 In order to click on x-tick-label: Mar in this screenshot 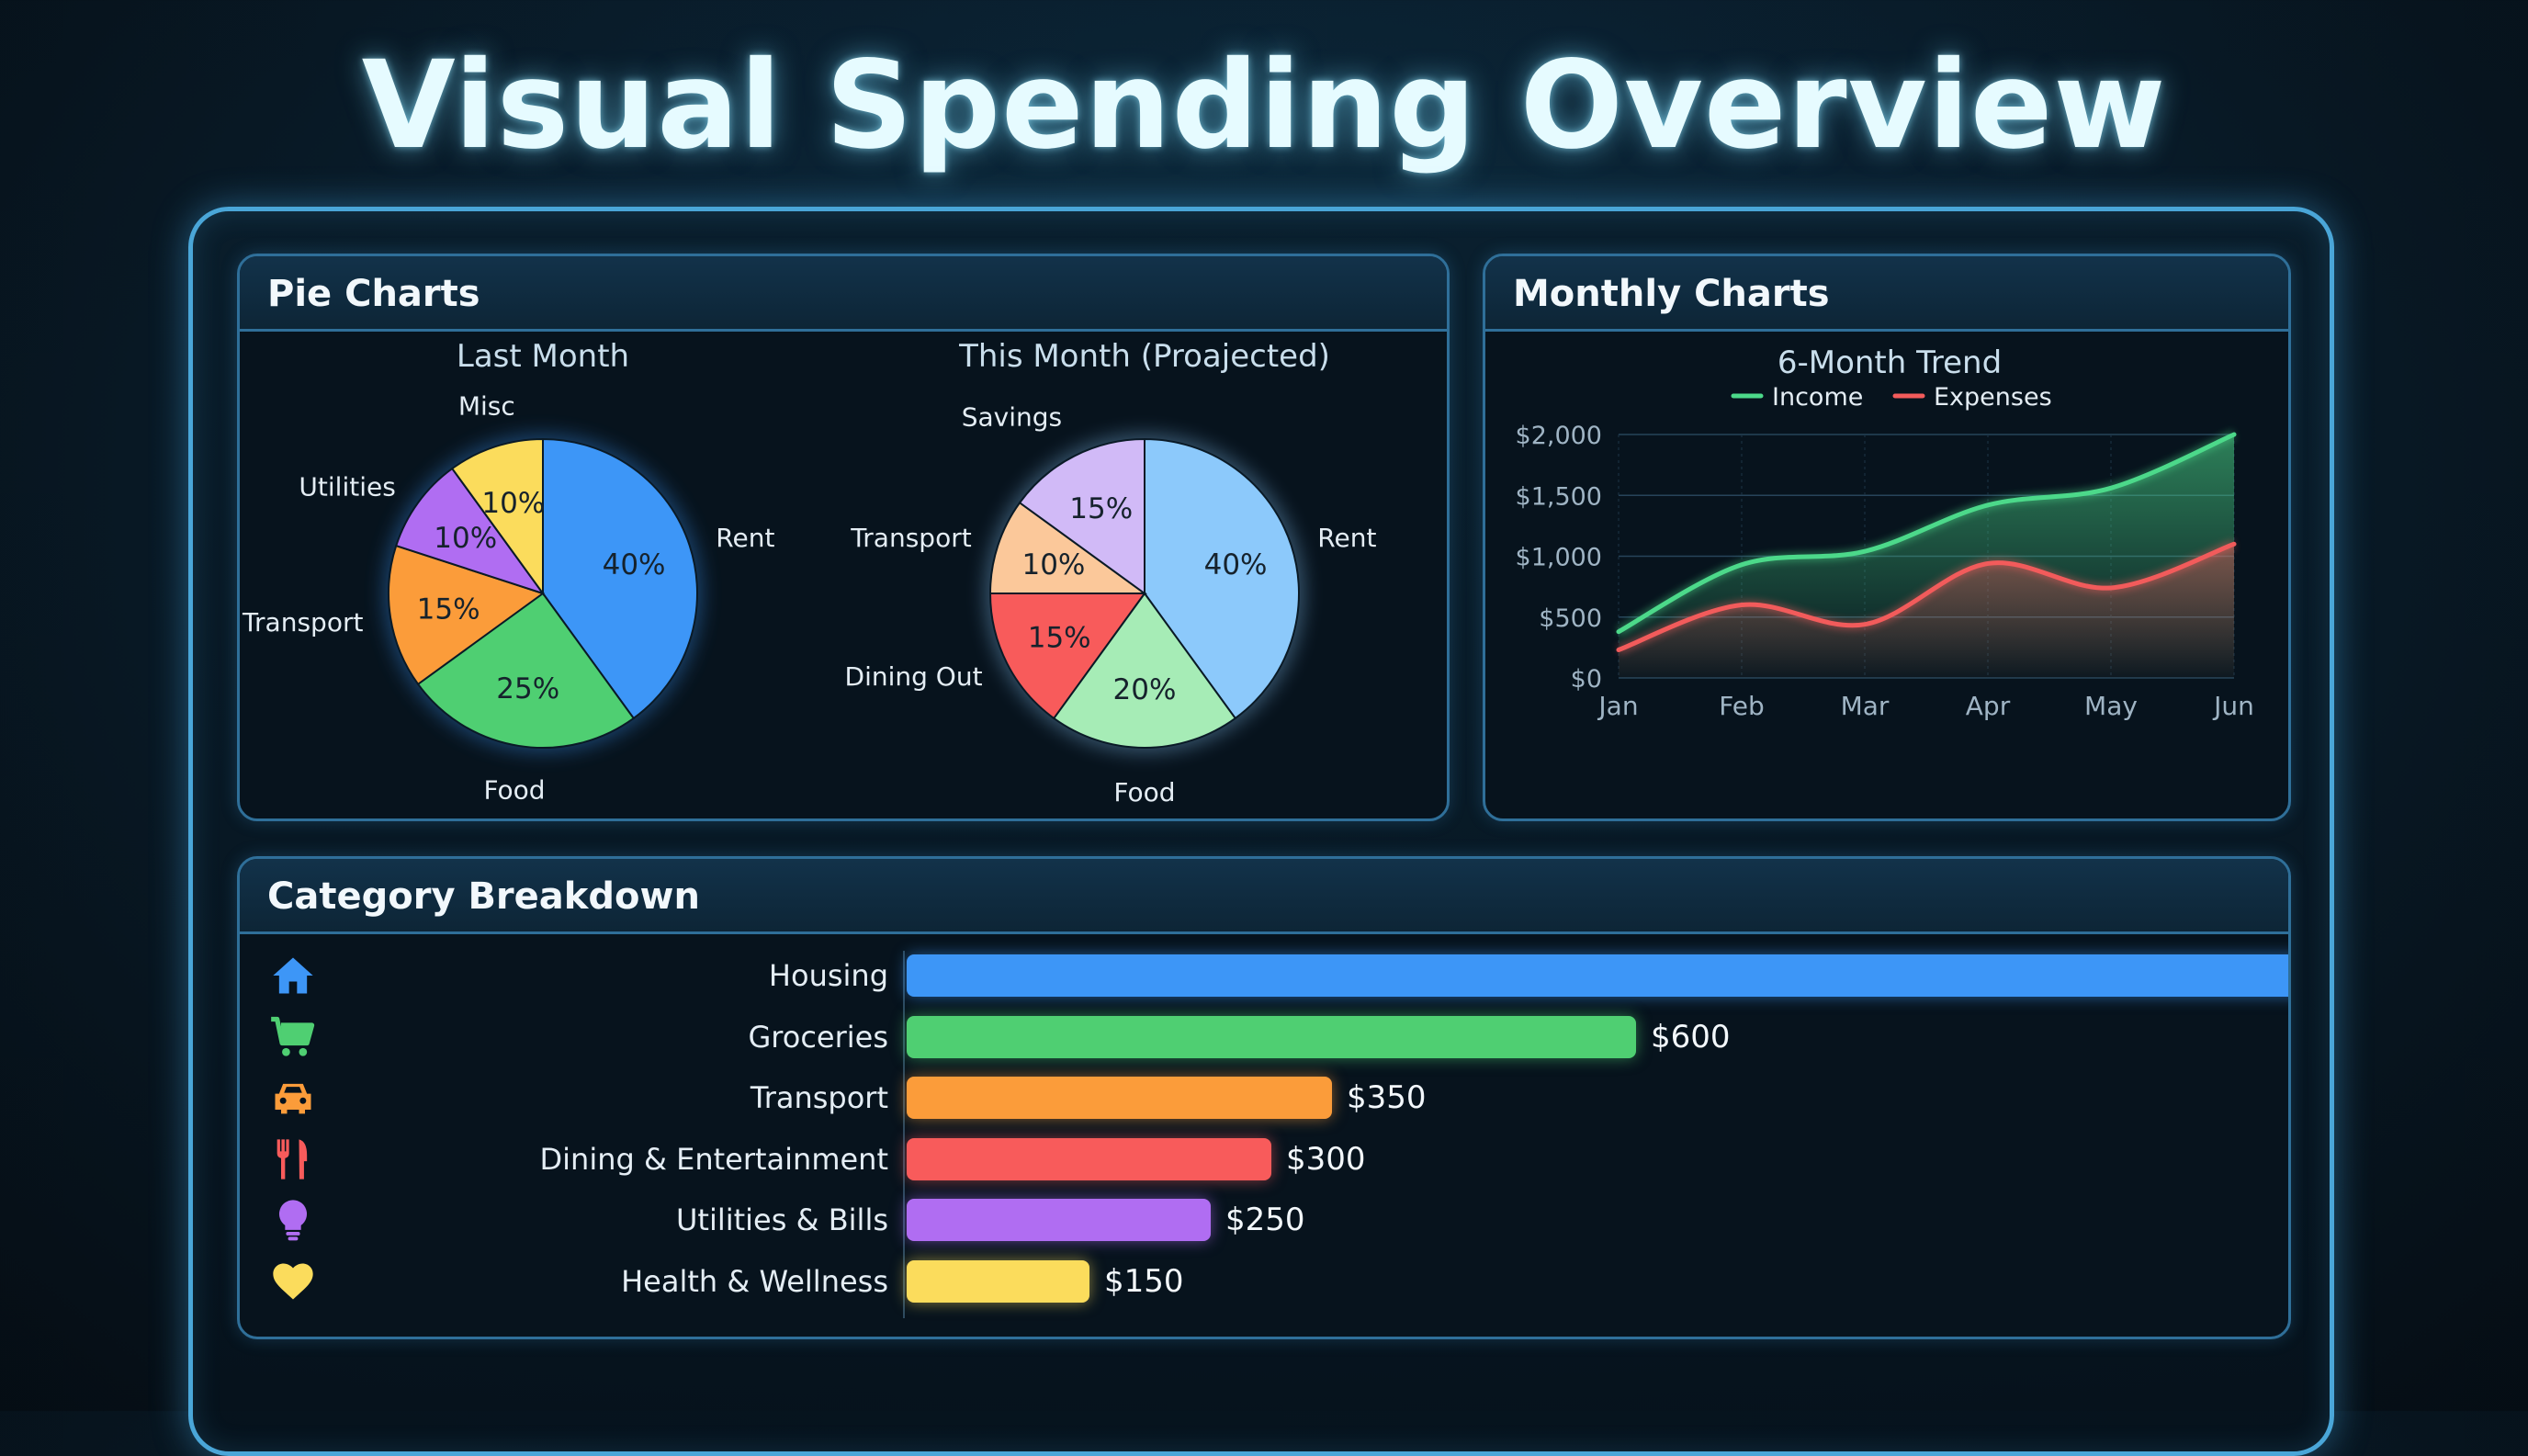, I will do `click(1865, 706)`.